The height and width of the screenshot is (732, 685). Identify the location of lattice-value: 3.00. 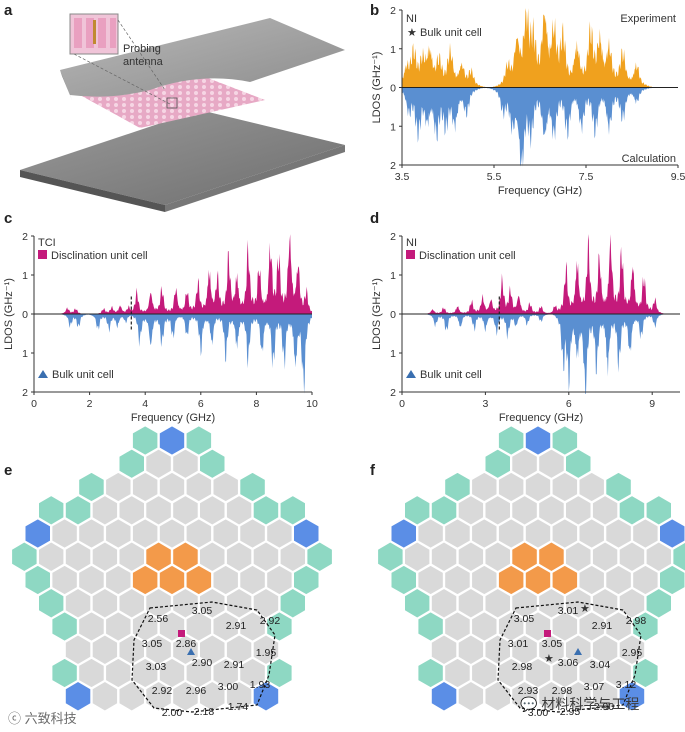
(228, 687).